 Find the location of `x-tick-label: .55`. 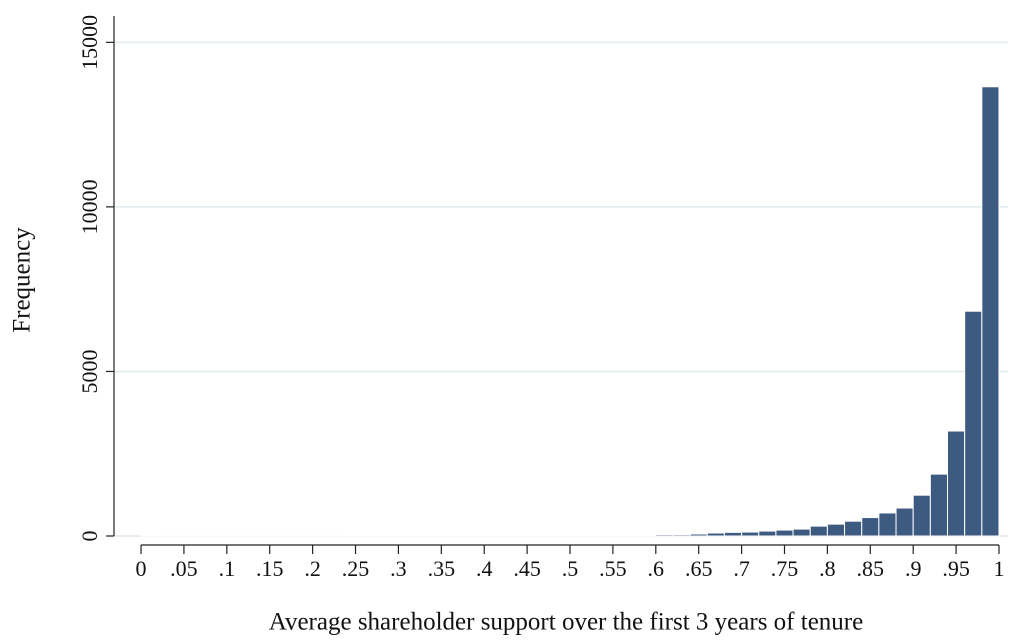

x-tick-label: .55 is located at coordinates (613, 568).